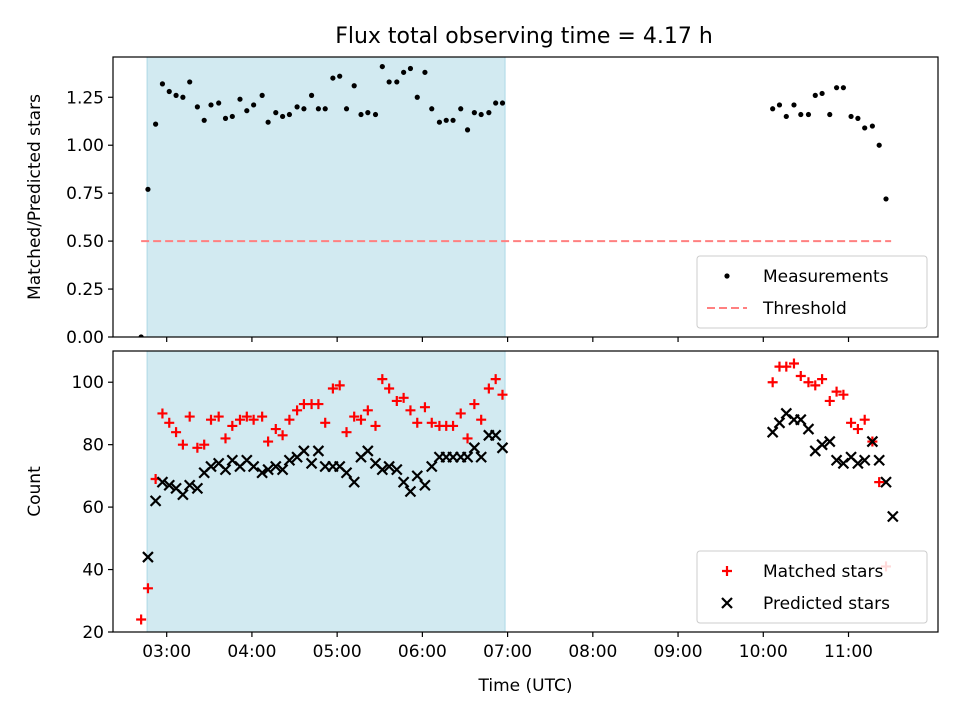 Image resolution: width=960 pixels, height=720 pixels. Describe the element at coordinates (85, 338) in the screenshot. I see `y-tick-label: 0.00` at that location.